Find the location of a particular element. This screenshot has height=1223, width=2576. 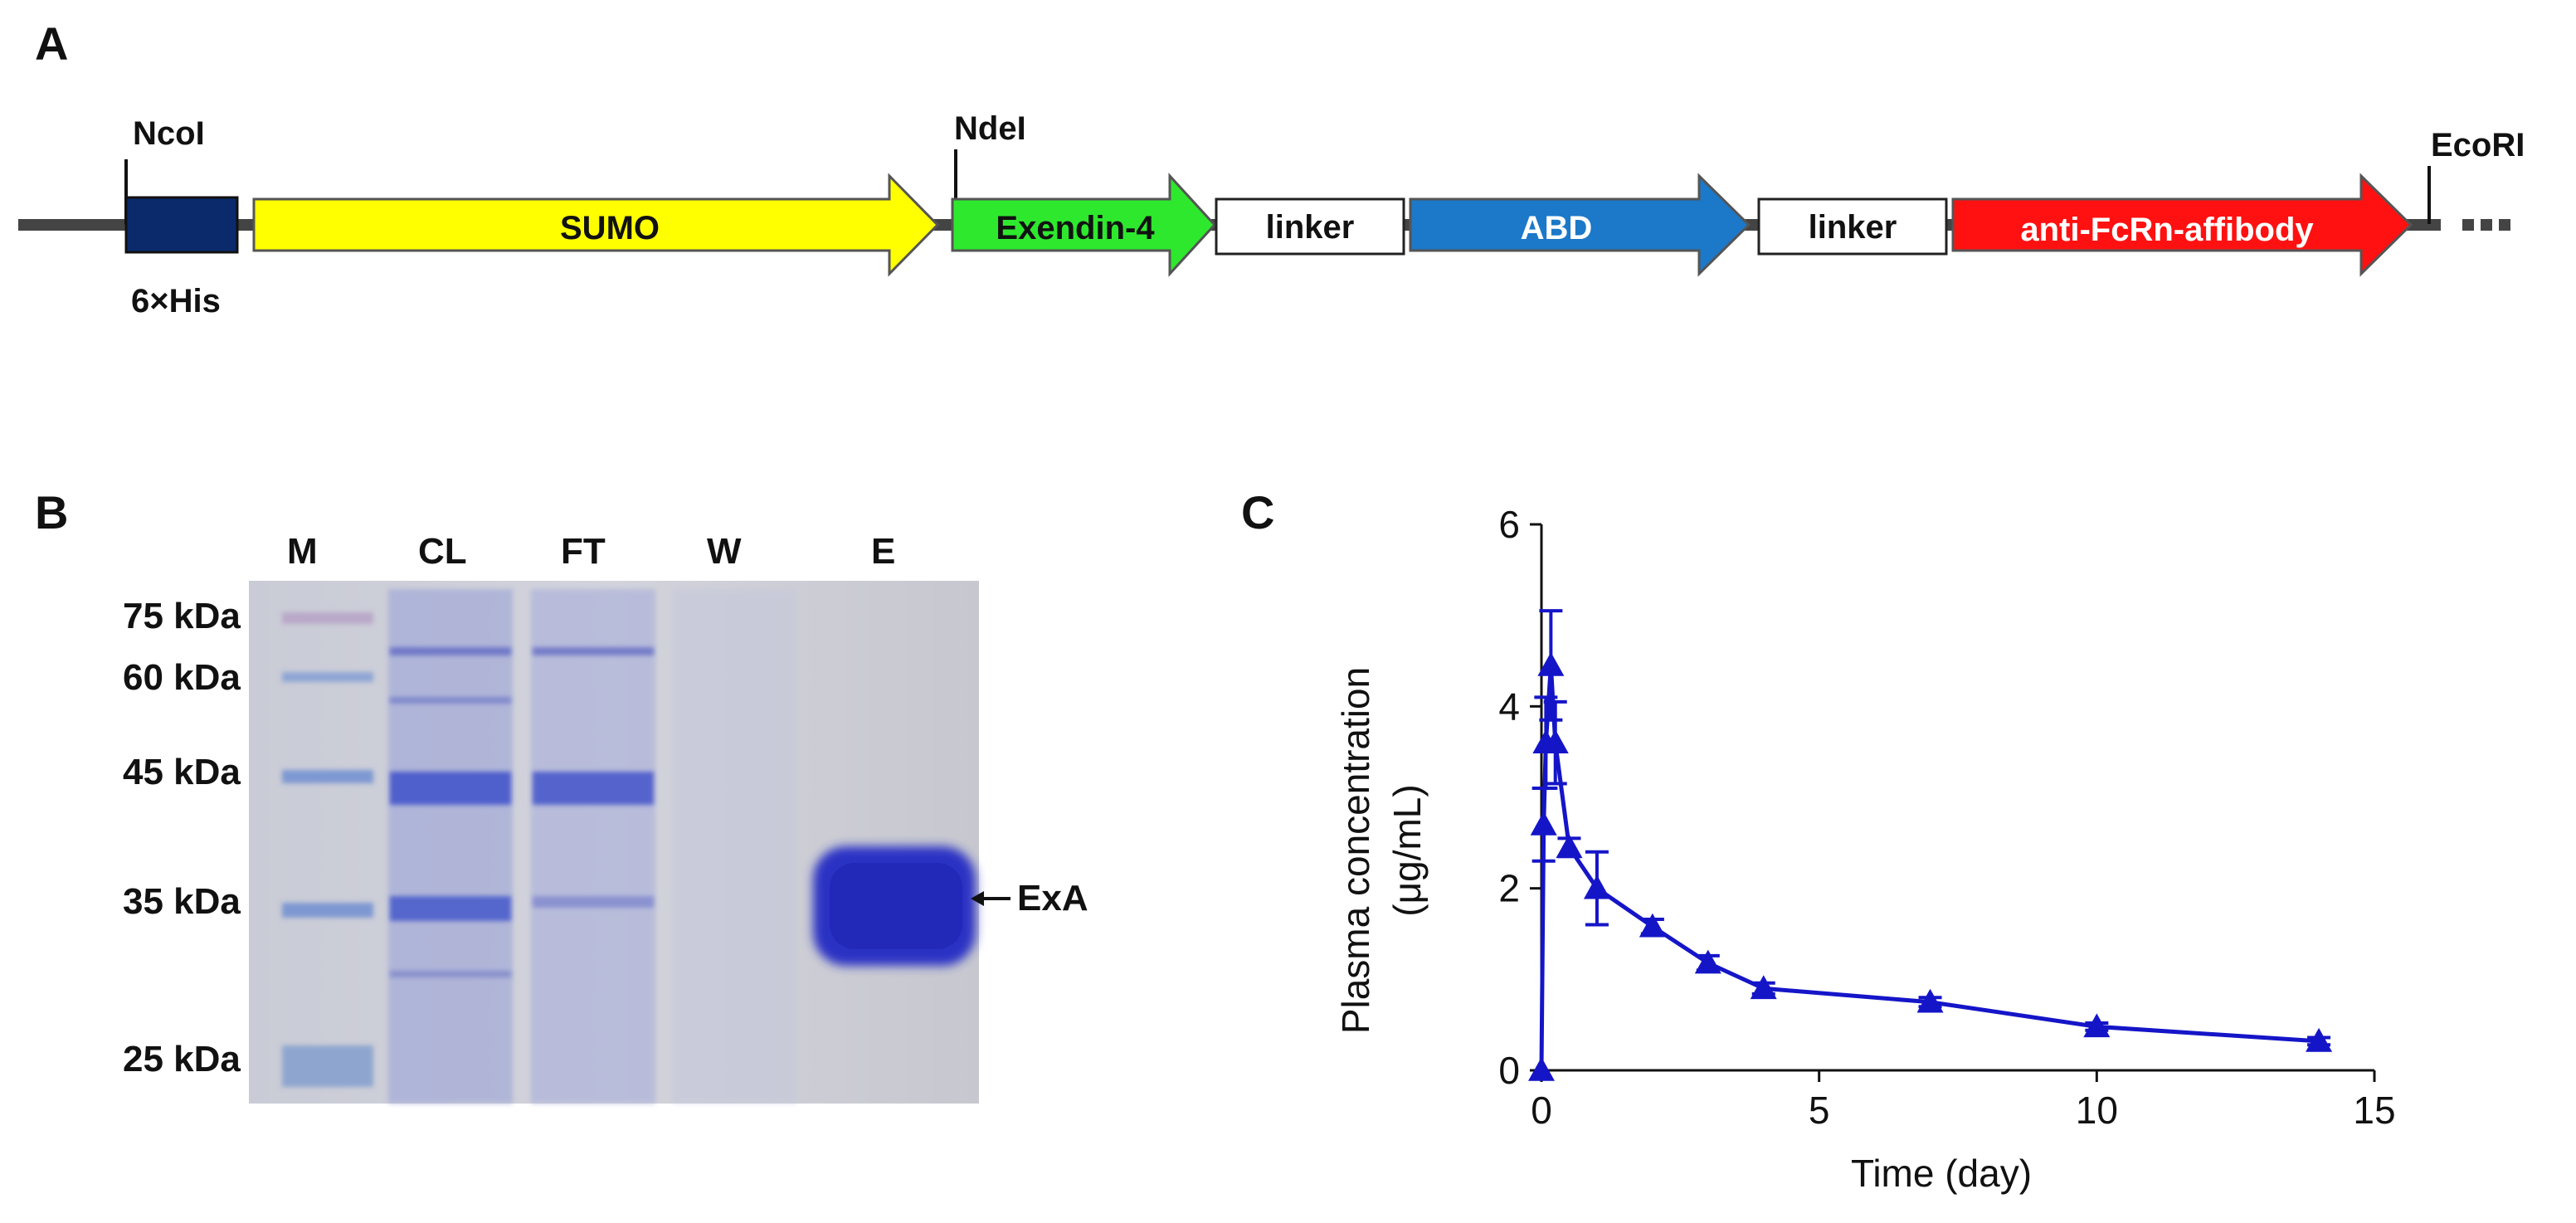

site-label-ndei: NdeI is located at coordinates (990, 128).